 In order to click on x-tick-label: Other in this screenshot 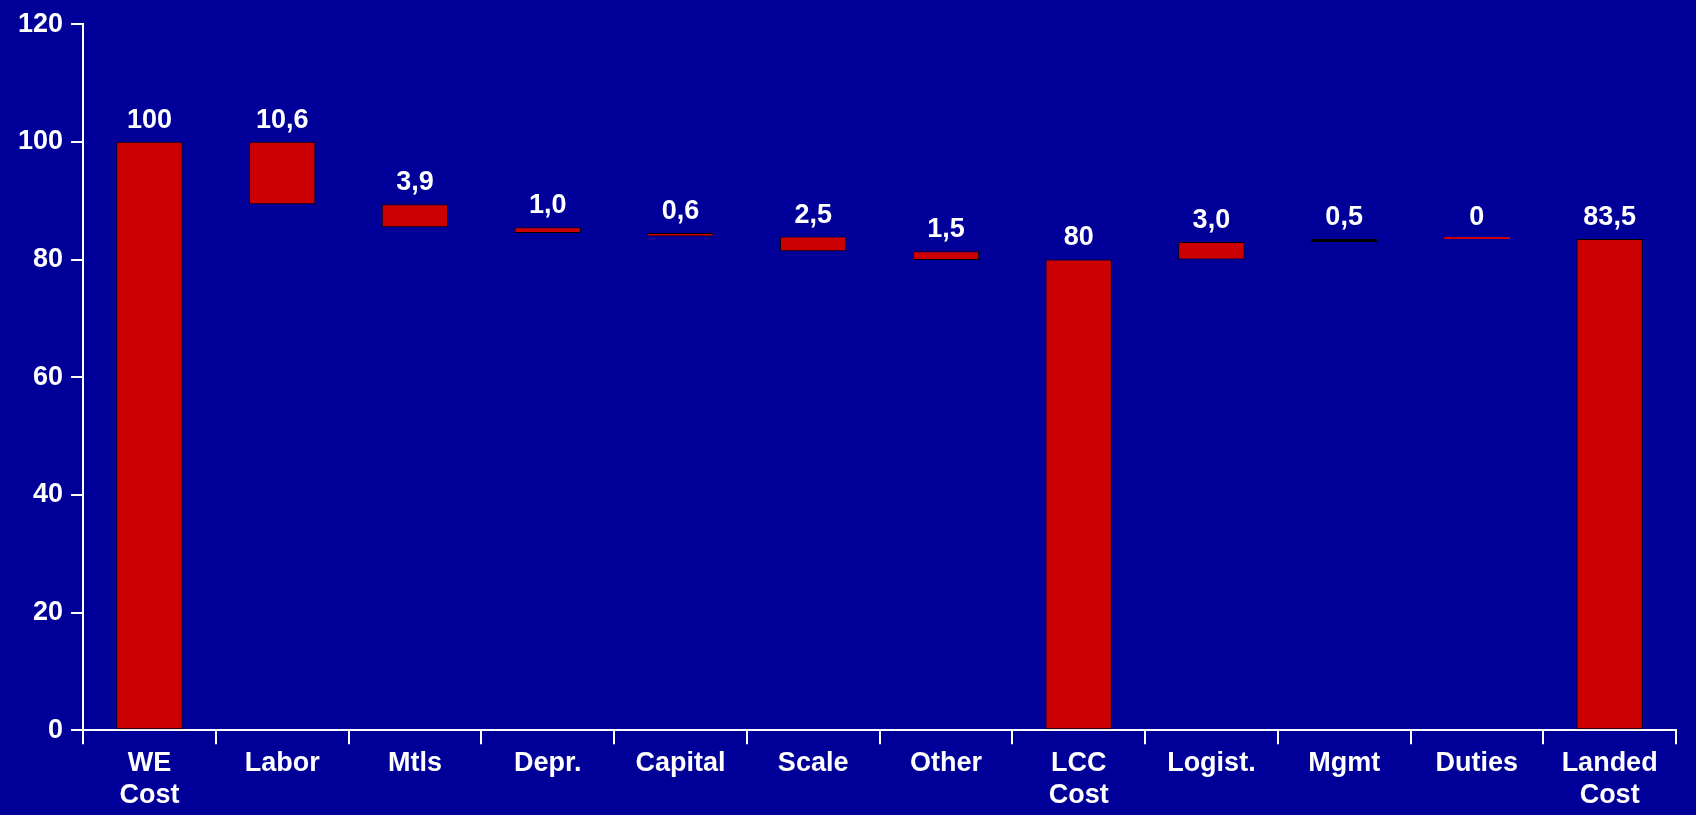, I will do `click(946, 761)`.